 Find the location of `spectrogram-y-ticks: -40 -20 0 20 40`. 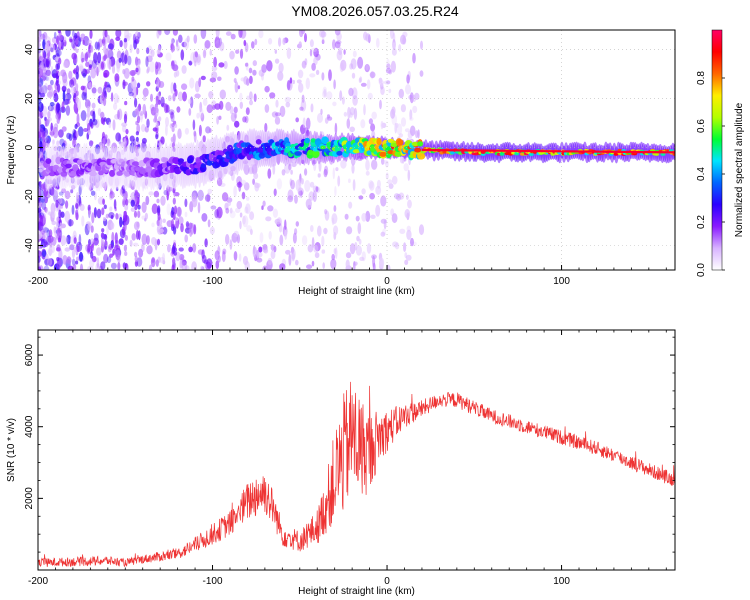

spectrogram-y-ticks: -40 -20 0 20 40 is located at coordinates (33, 148).